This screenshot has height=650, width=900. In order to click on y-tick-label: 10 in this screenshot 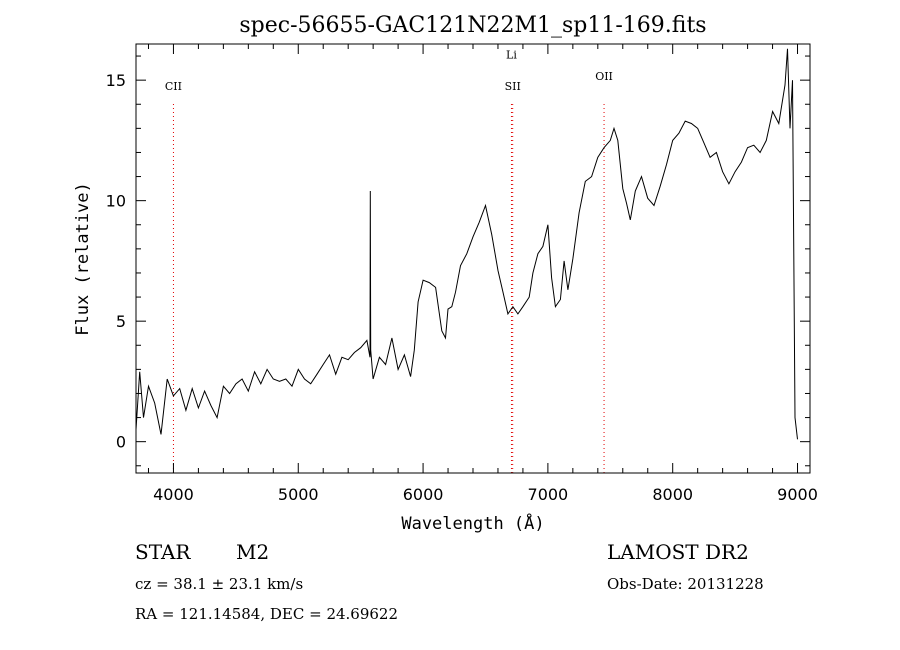, I will do `click(116, 201)`.